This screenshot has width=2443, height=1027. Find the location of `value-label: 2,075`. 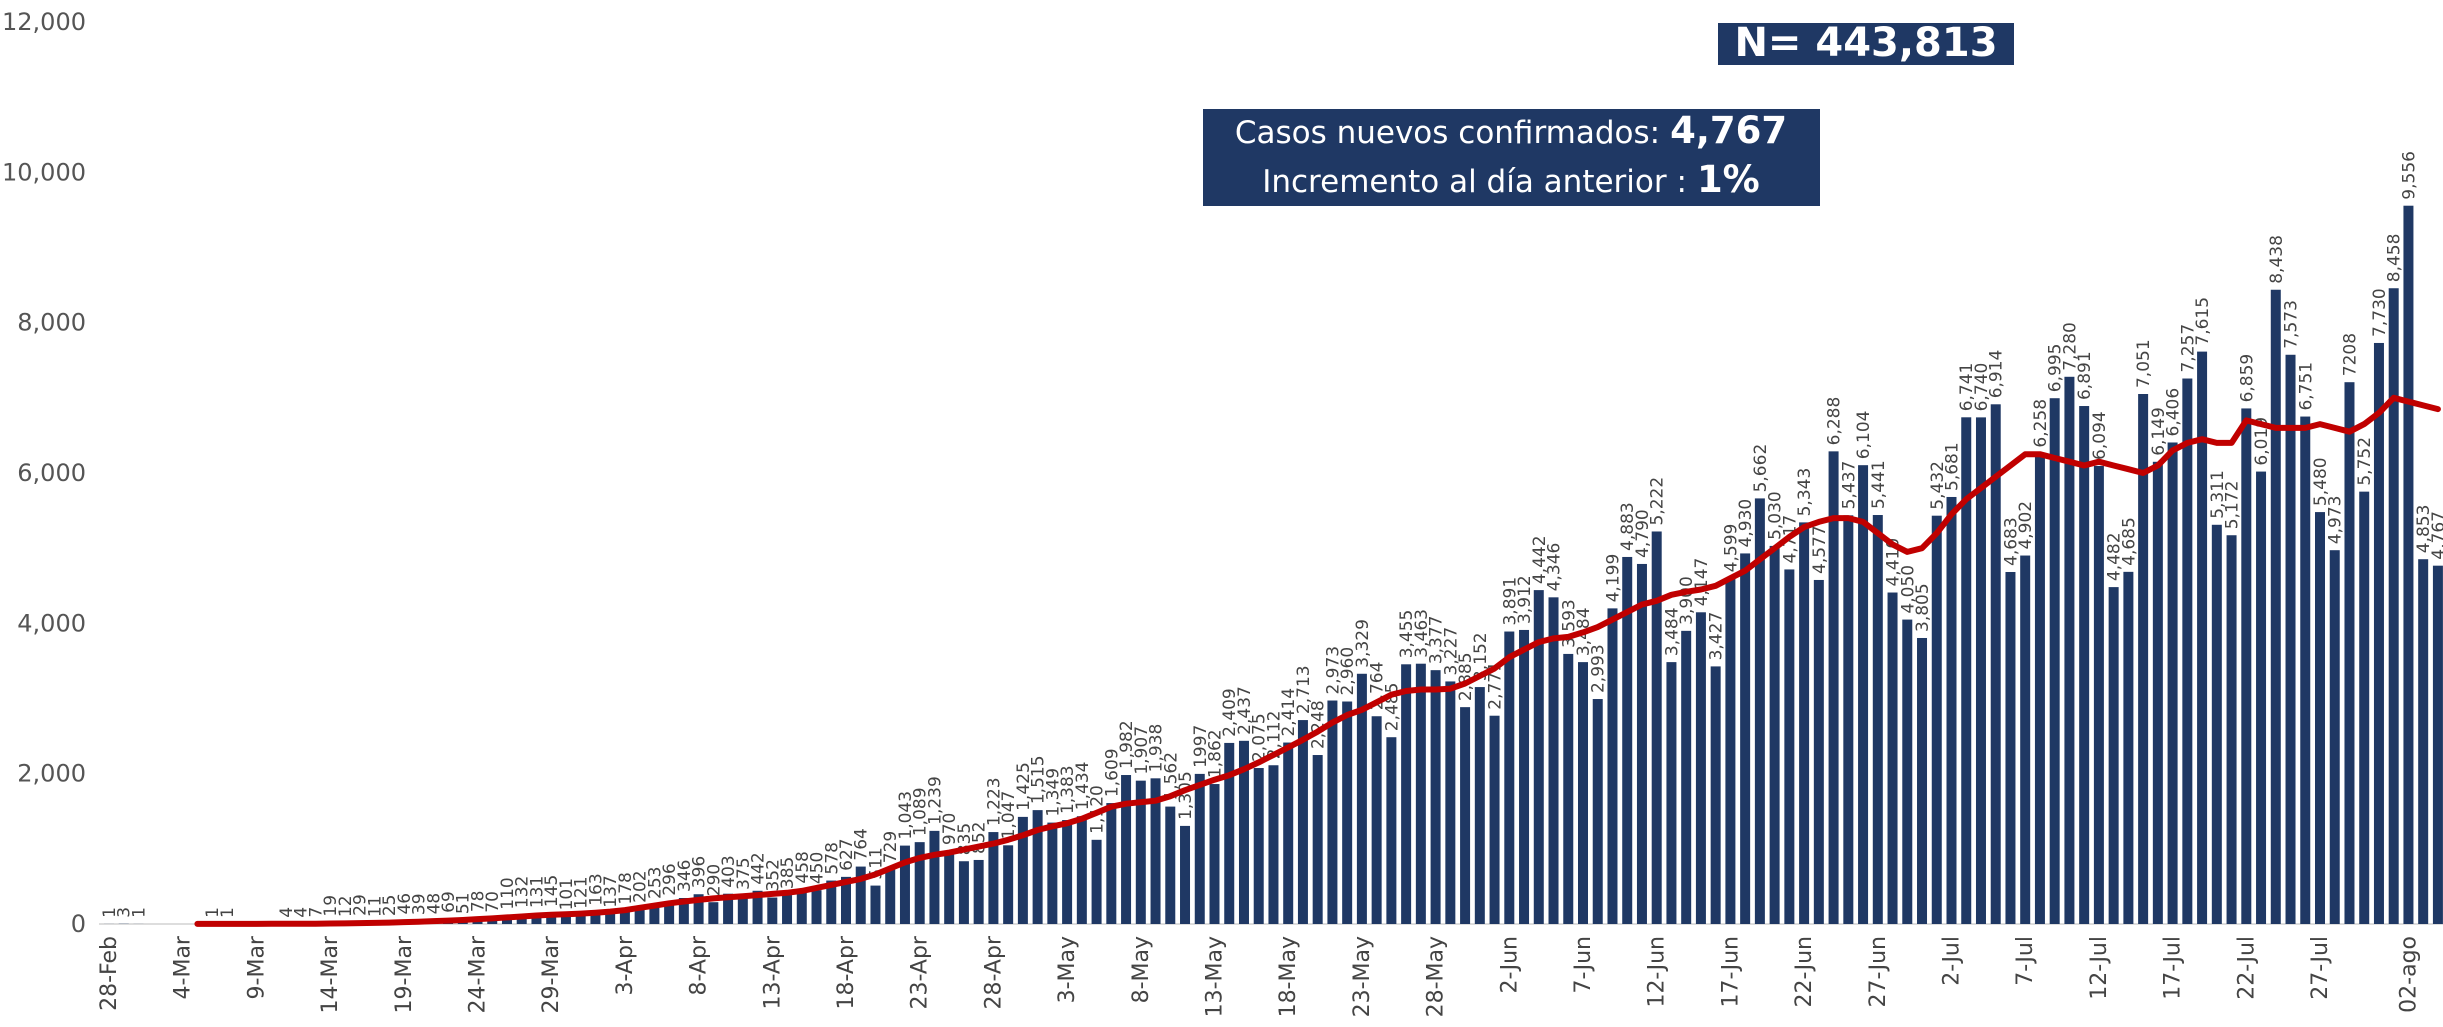

value-label: 2,075 is located at coordinates (1260, 737).